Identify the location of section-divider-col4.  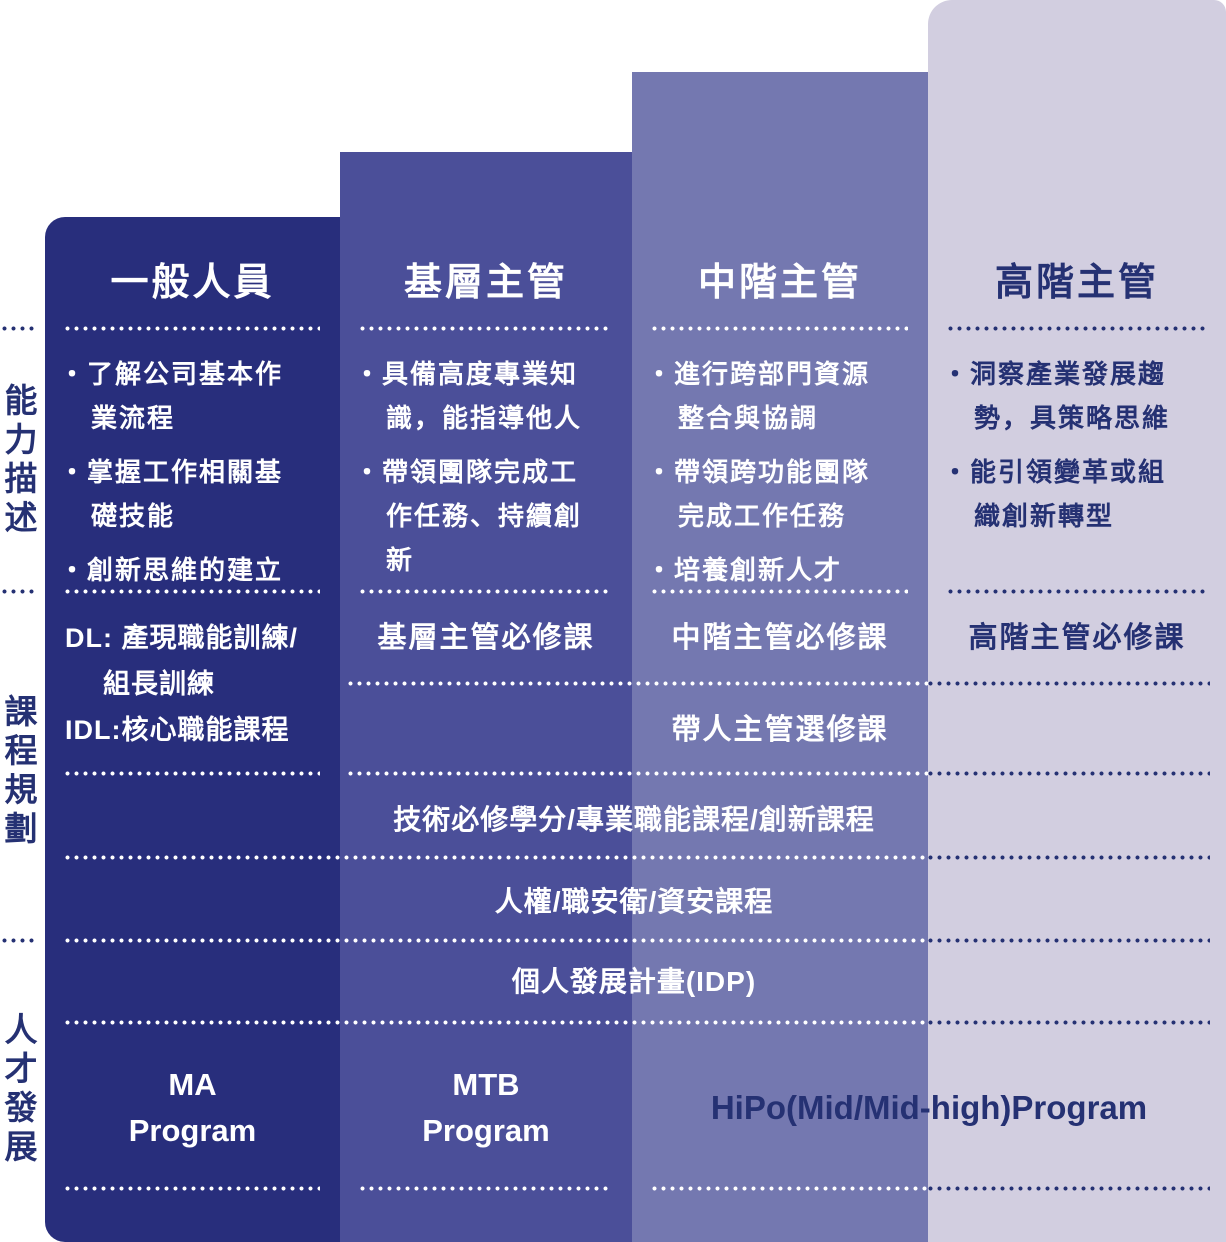
(1077, 591).